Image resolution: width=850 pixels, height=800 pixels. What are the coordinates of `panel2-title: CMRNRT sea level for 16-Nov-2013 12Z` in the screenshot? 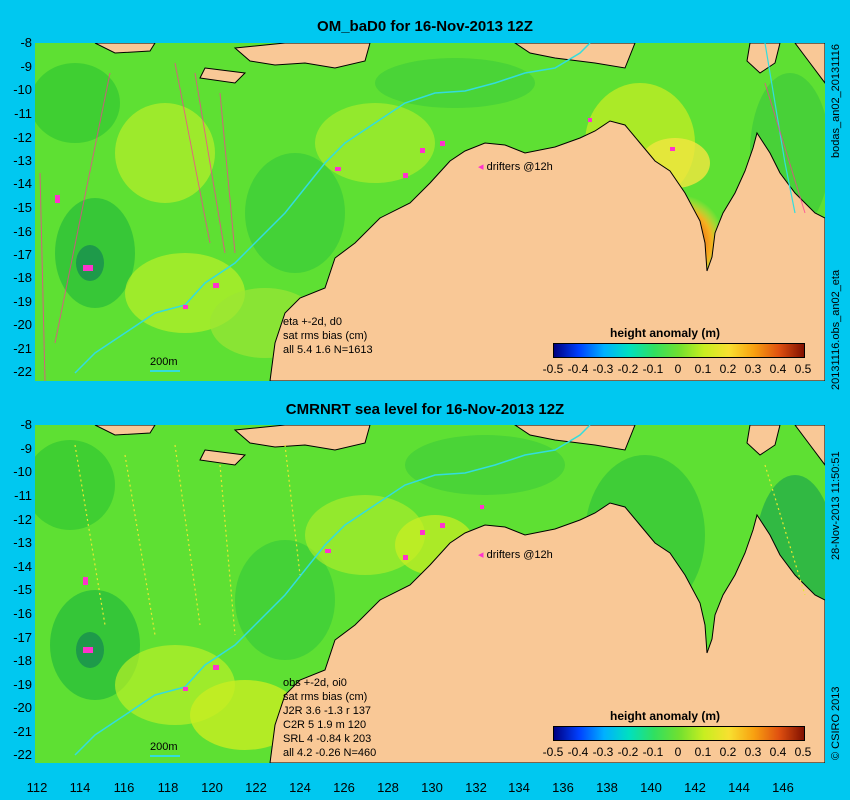 It's located at (425, 409).